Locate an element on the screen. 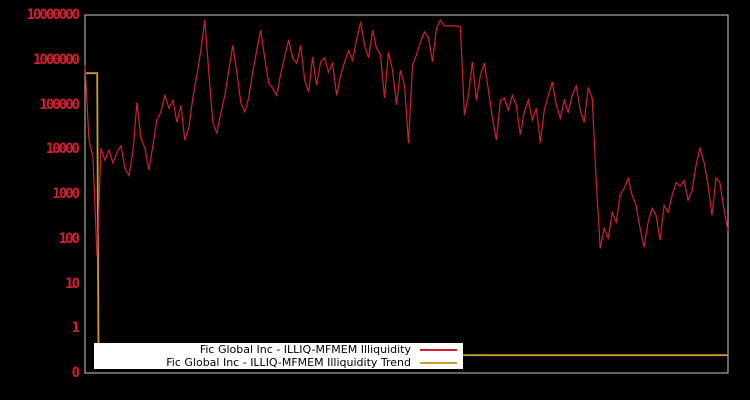 The image size is (750, 400). y-tick-label: 1 is located at coordinates (76, 328).